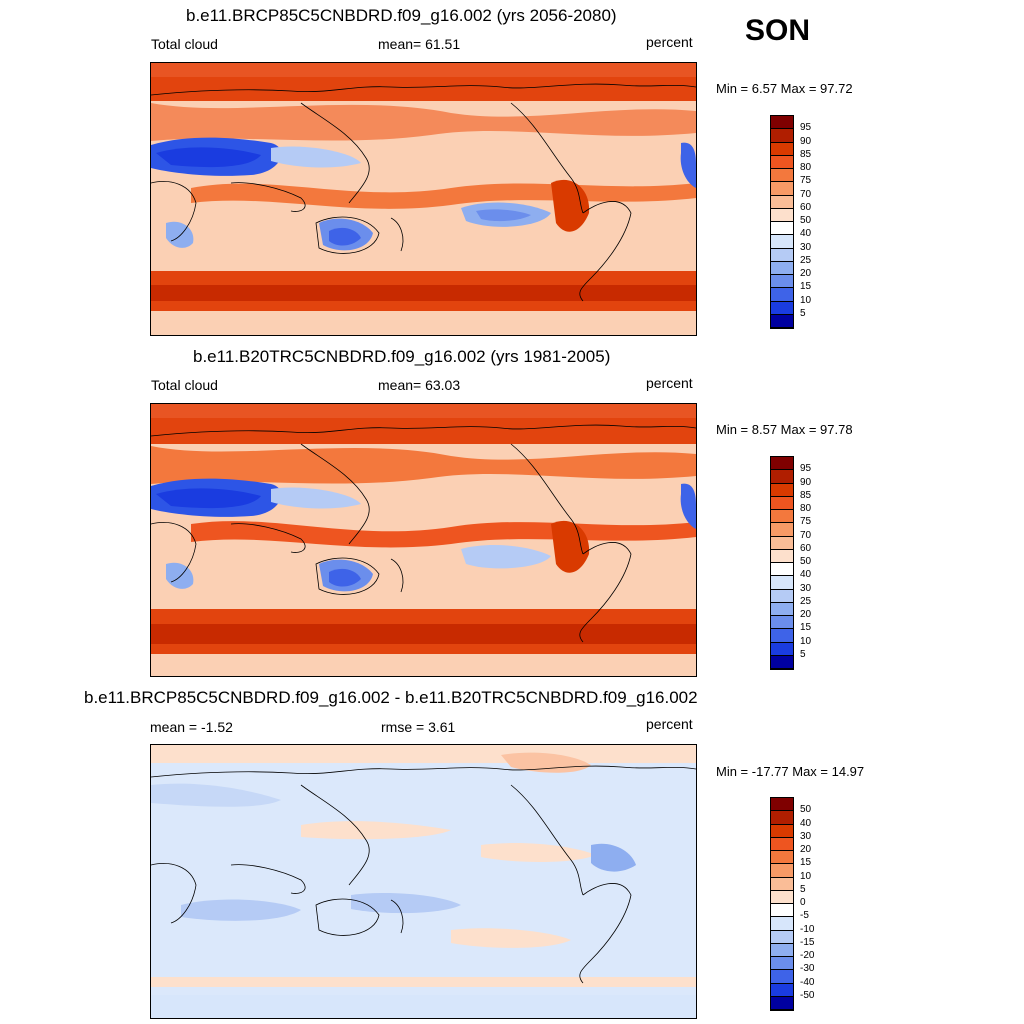 This screenshot has height=1024, width=1024. I want to click on panel1-colorbar-tick-label: 85, so click(806, 154).